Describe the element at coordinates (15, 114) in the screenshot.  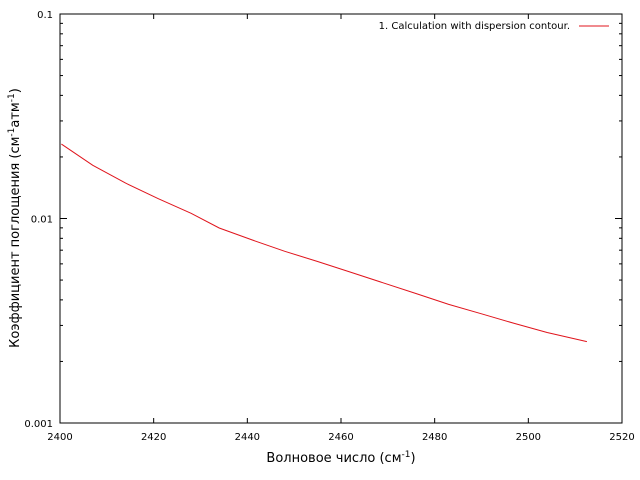
I see `y-axis-title-part-2: атм` at that location.